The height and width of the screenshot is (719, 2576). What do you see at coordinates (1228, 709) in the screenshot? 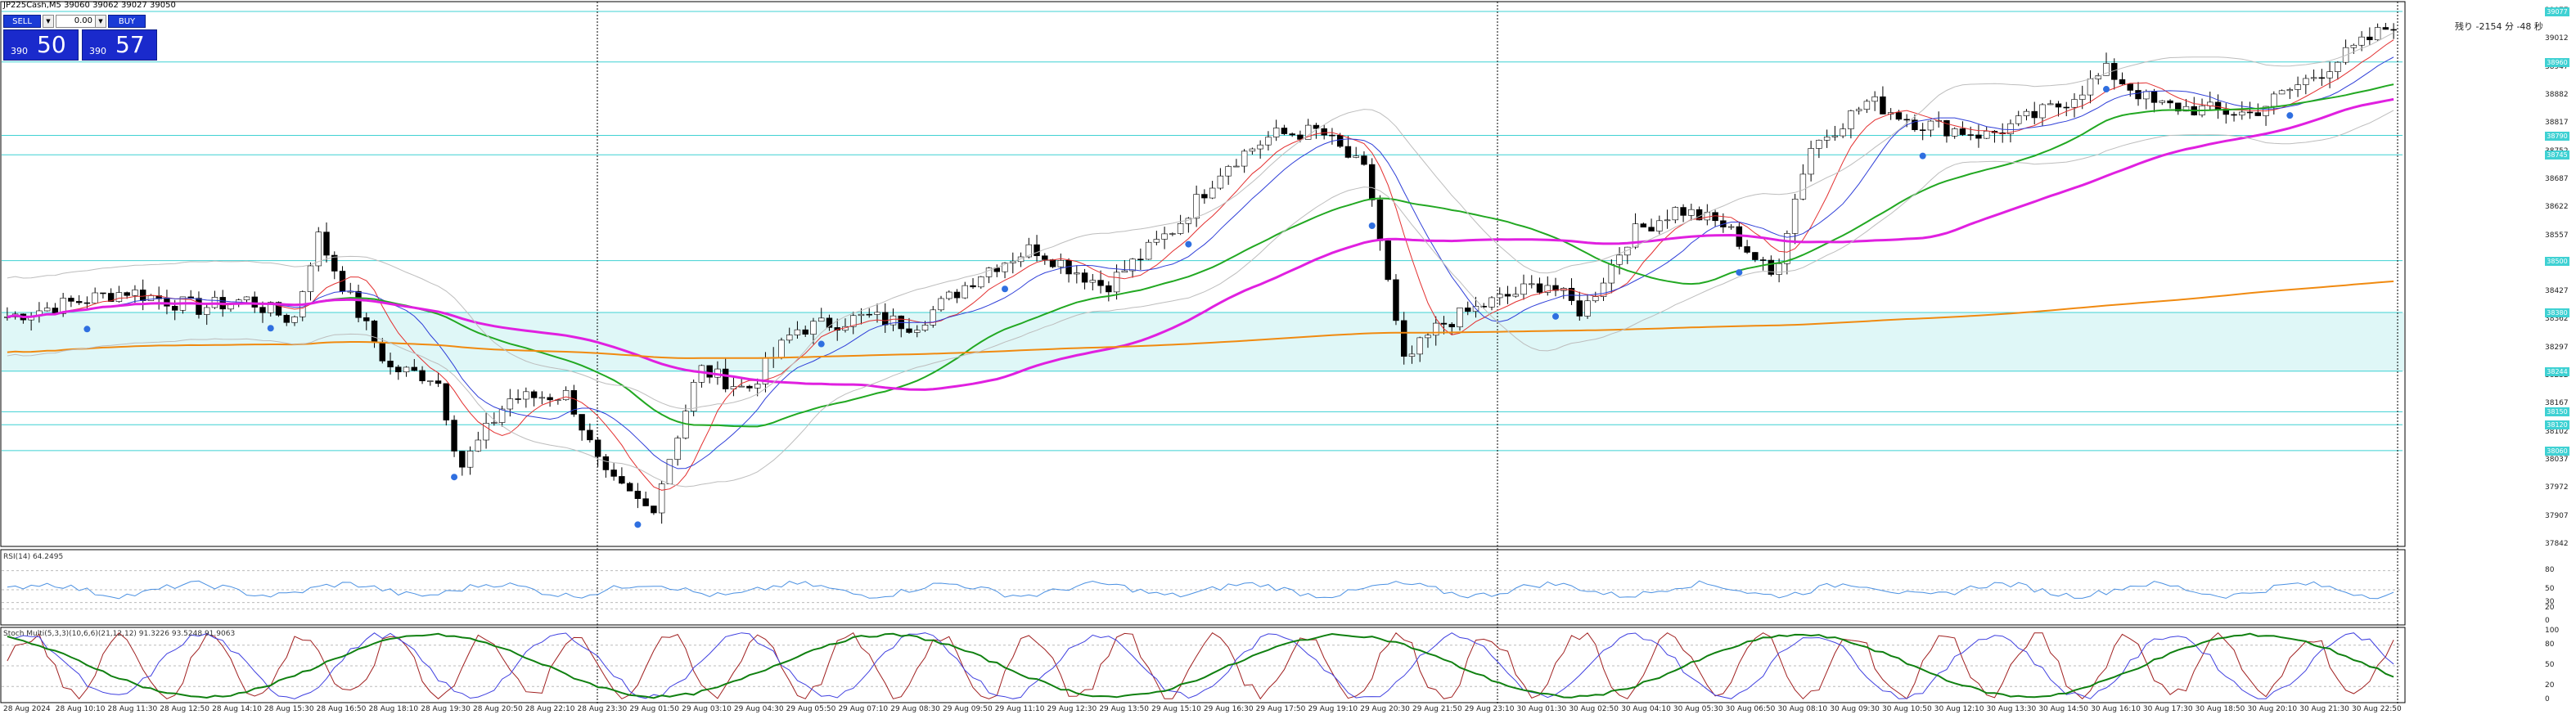
I see `time-axis-label: 29 Aug 16:30` at bounding box center [1228, 709].